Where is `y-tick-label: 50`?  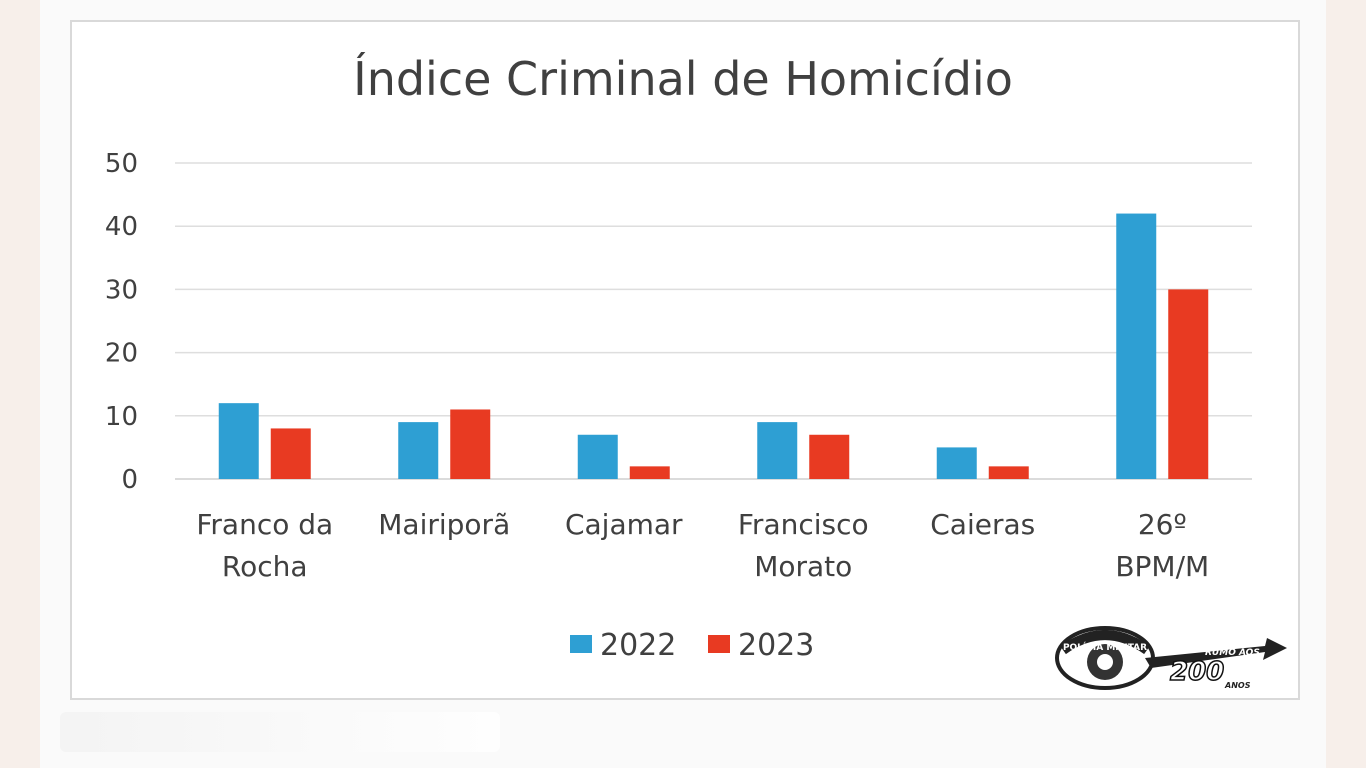
y-tick-label: 50 is located at coordinates (121, 164).